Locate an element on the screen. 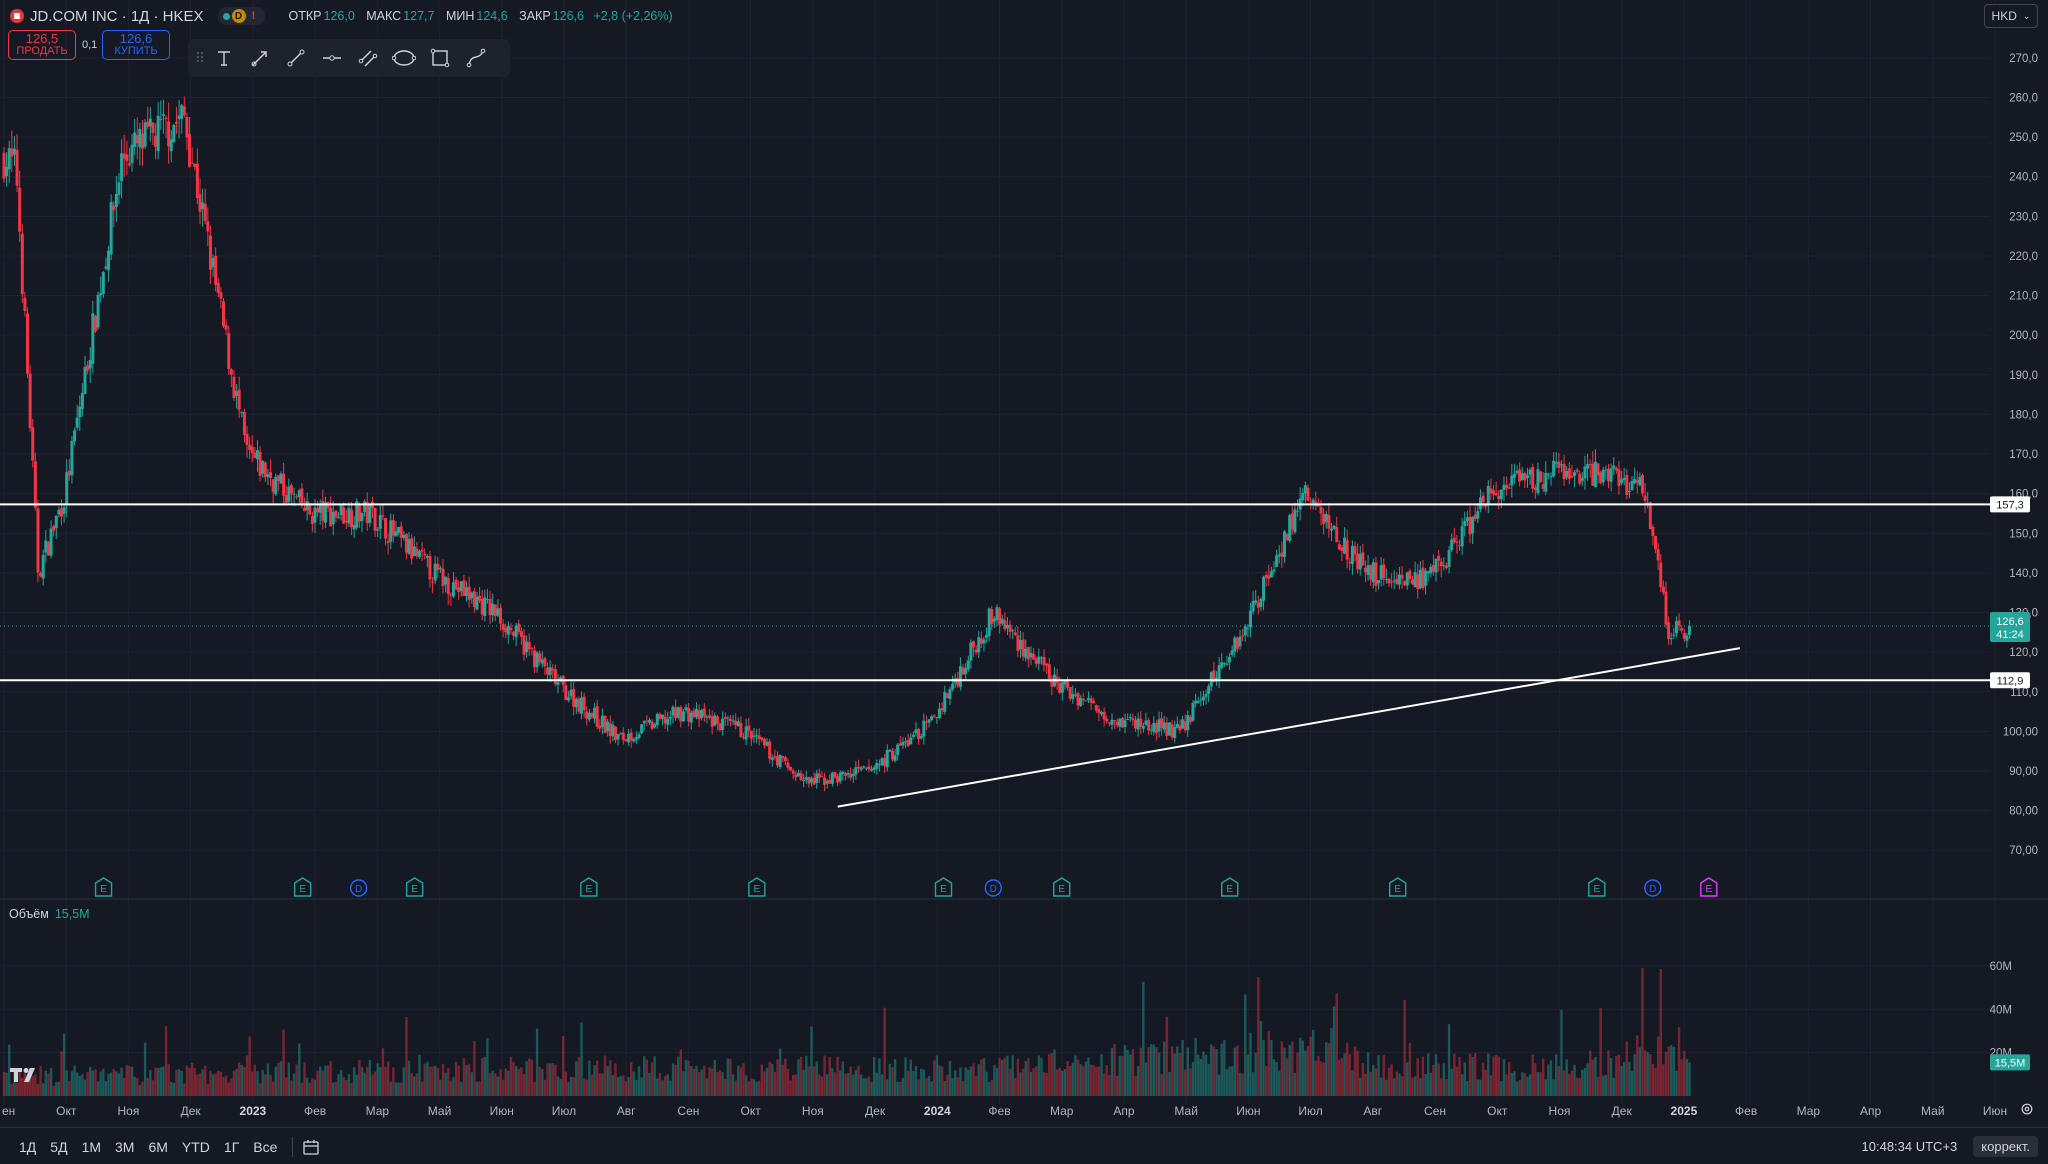 The image size is (2048, 1164). arrow-line-icon is located at coordinates (260, 58).